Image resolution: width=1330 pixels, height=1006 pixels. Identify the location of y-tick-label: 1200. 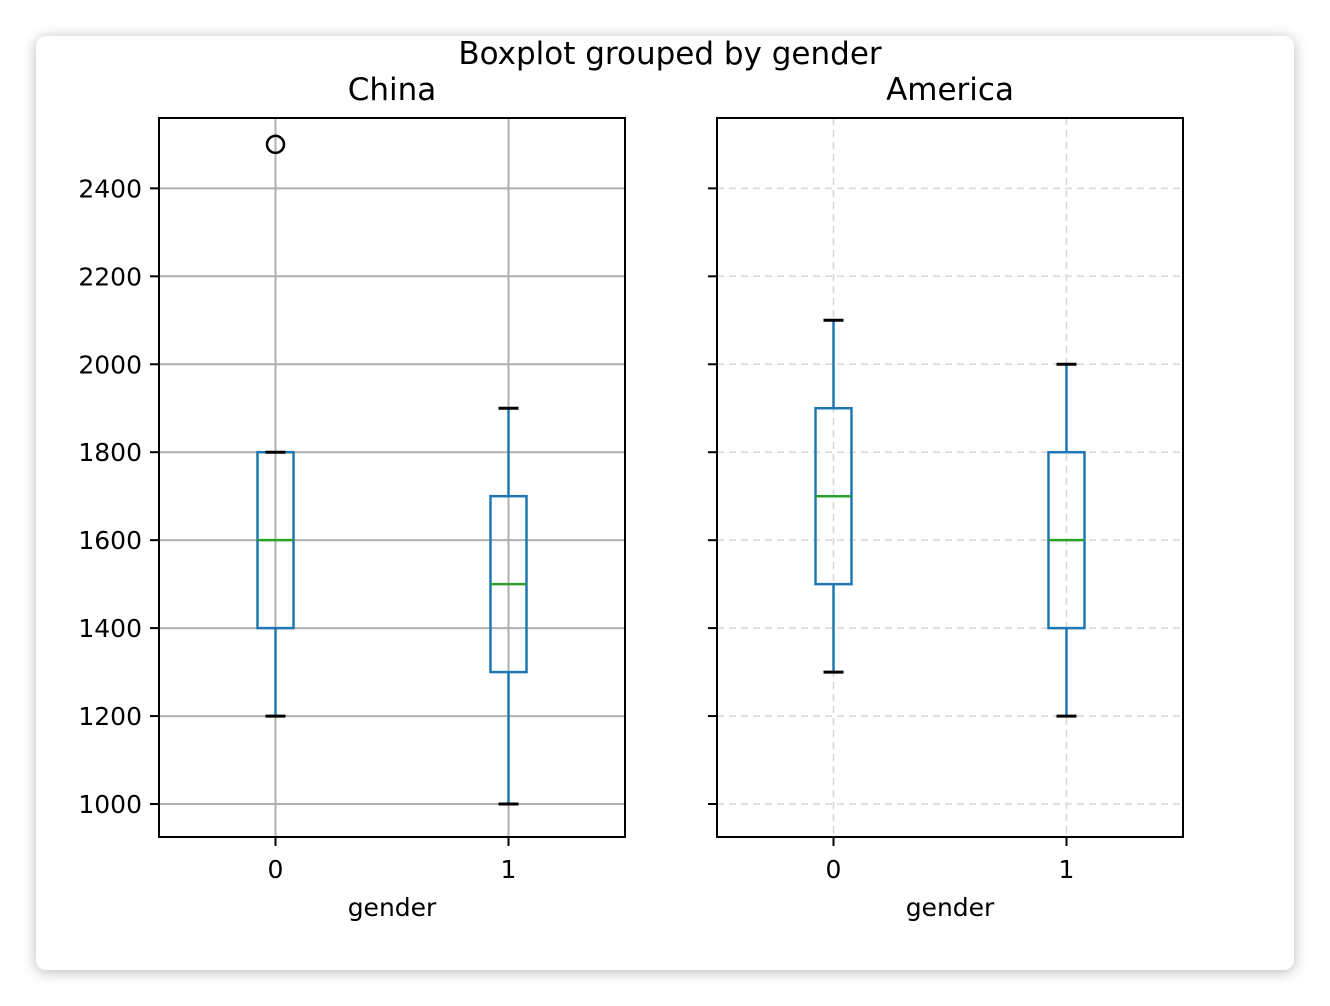
(110, 716).